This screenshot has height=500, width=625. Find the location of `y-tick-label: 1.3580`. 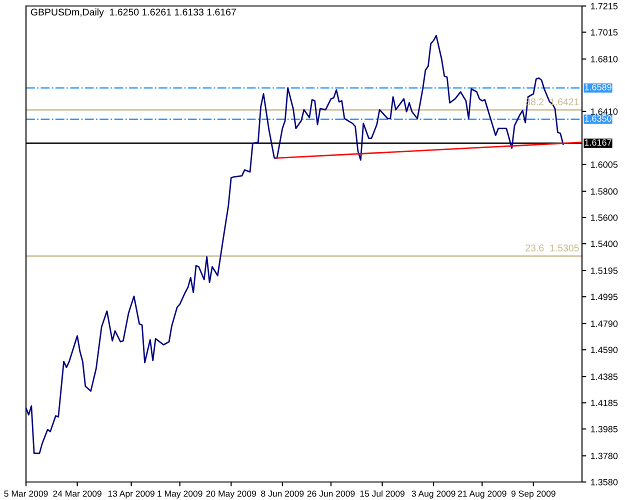

y-tick-label: 1.3580 is located at coordinates (604, 482).